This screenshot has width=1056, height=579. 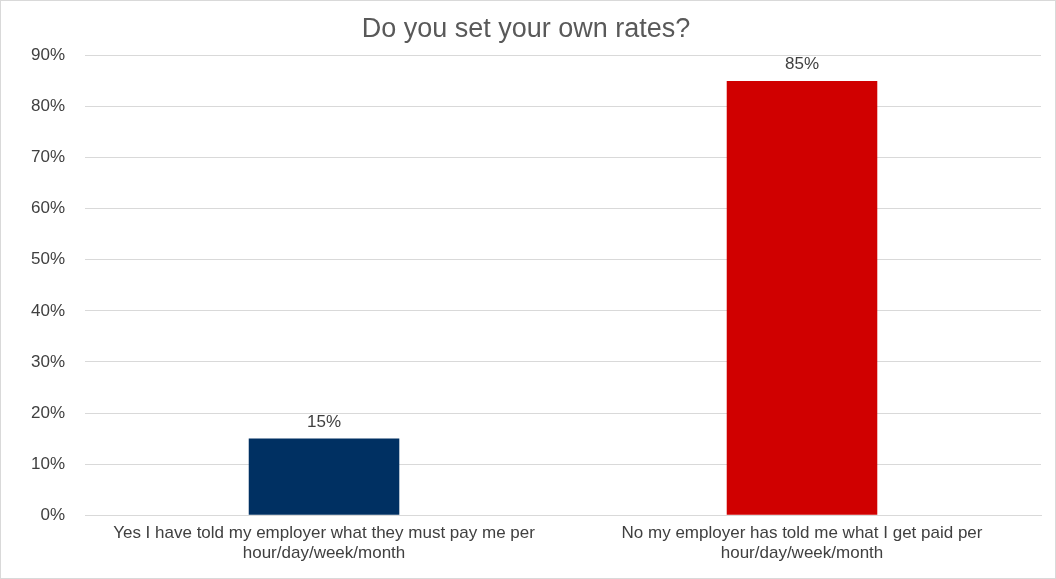 What do you see at coordinates (324, 421) in the screenshot?
I see `data-label: 15%` at bounding box center [324, 421].